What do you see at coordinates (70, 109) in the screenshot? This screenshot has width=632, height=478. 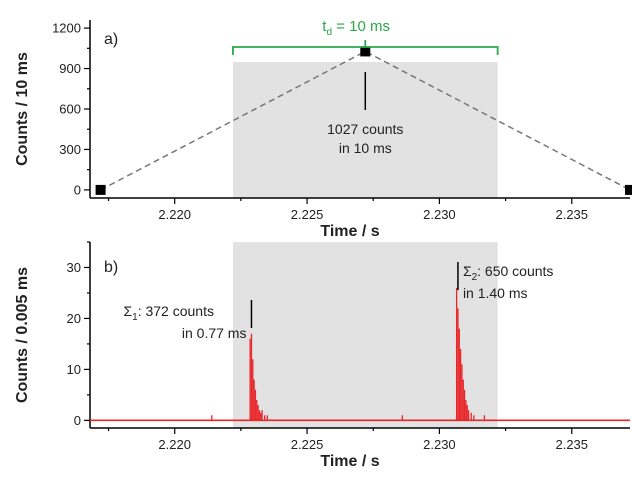 I see `y-tick-label: 600` at bounding box center [70, 109].